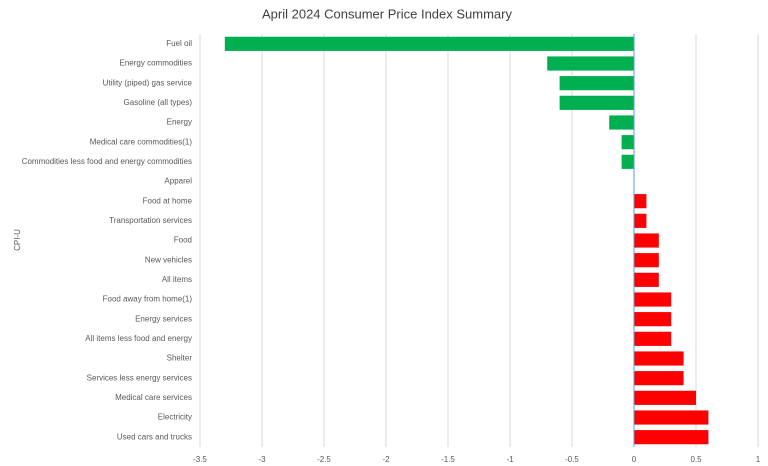 The image size is (768, 466). I want to click on x-tick-label: -1.5, so click(448, 459).